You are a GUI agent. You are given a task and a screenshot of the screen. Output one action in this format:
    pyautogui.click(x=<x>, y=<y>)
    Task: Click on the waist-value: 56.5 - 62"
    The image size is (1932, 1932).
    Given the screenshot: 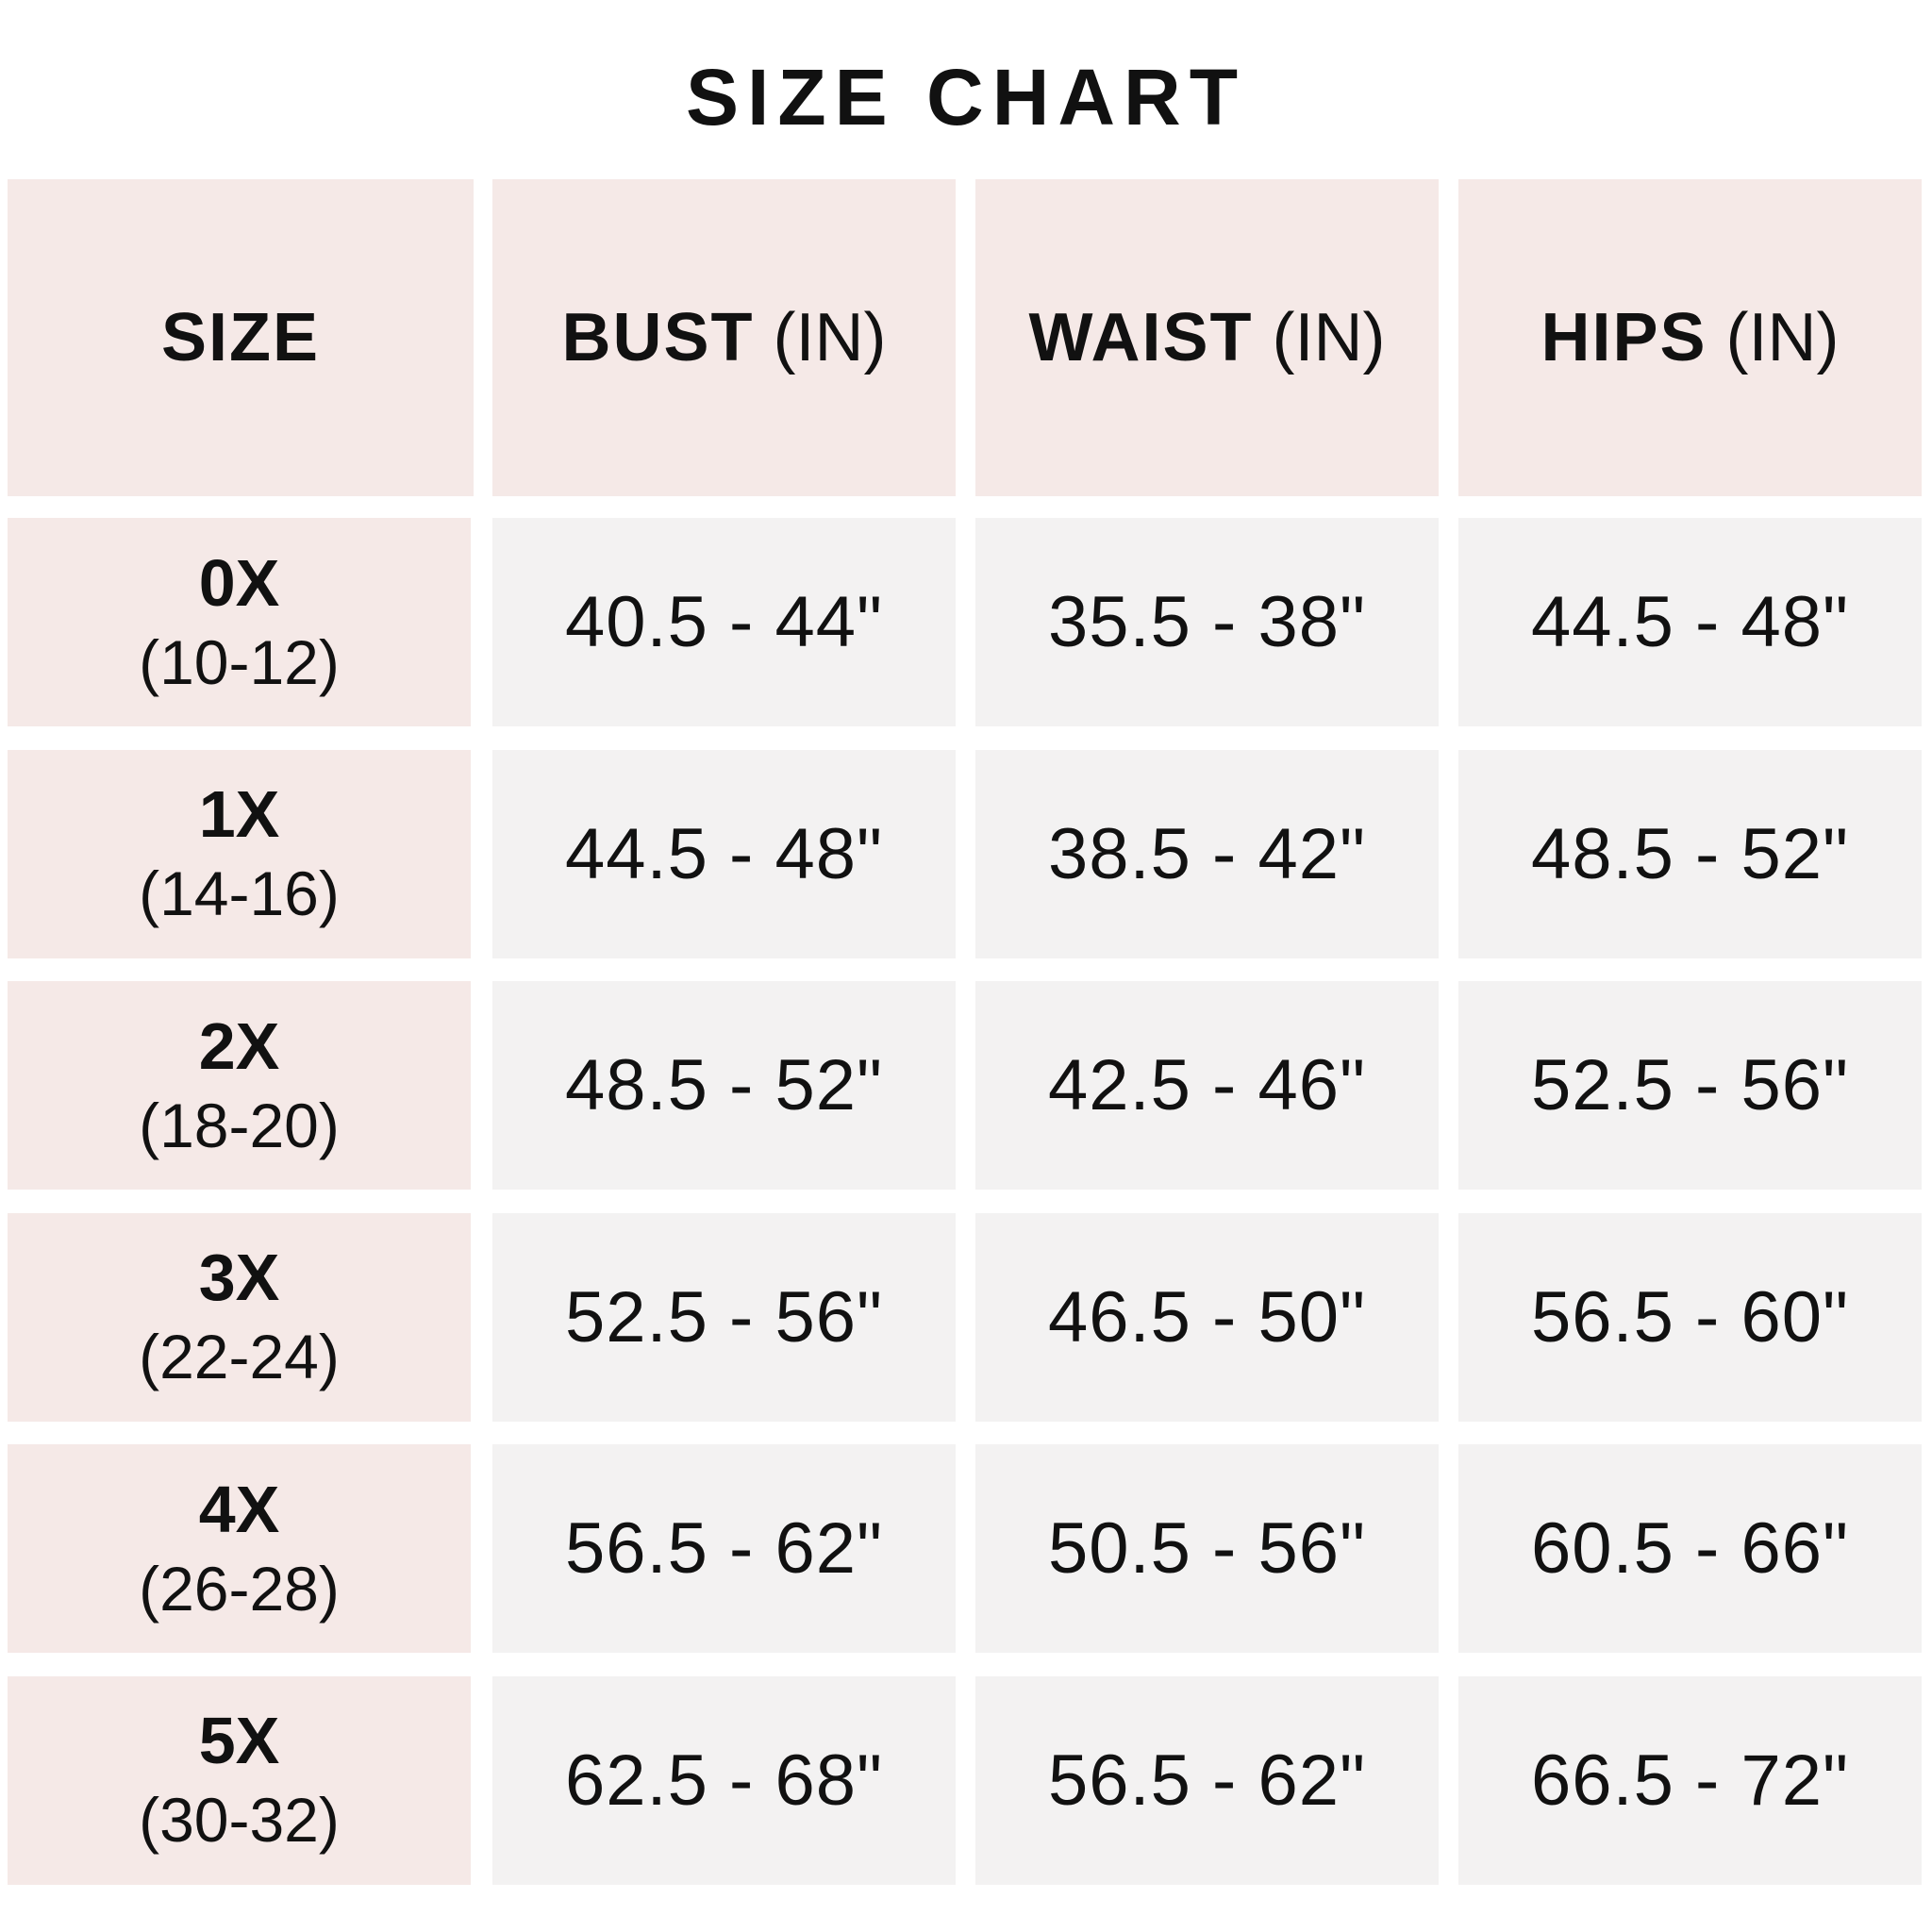 What is the action you would take?
    pyautogui.click(x=1207, y=1780)
    